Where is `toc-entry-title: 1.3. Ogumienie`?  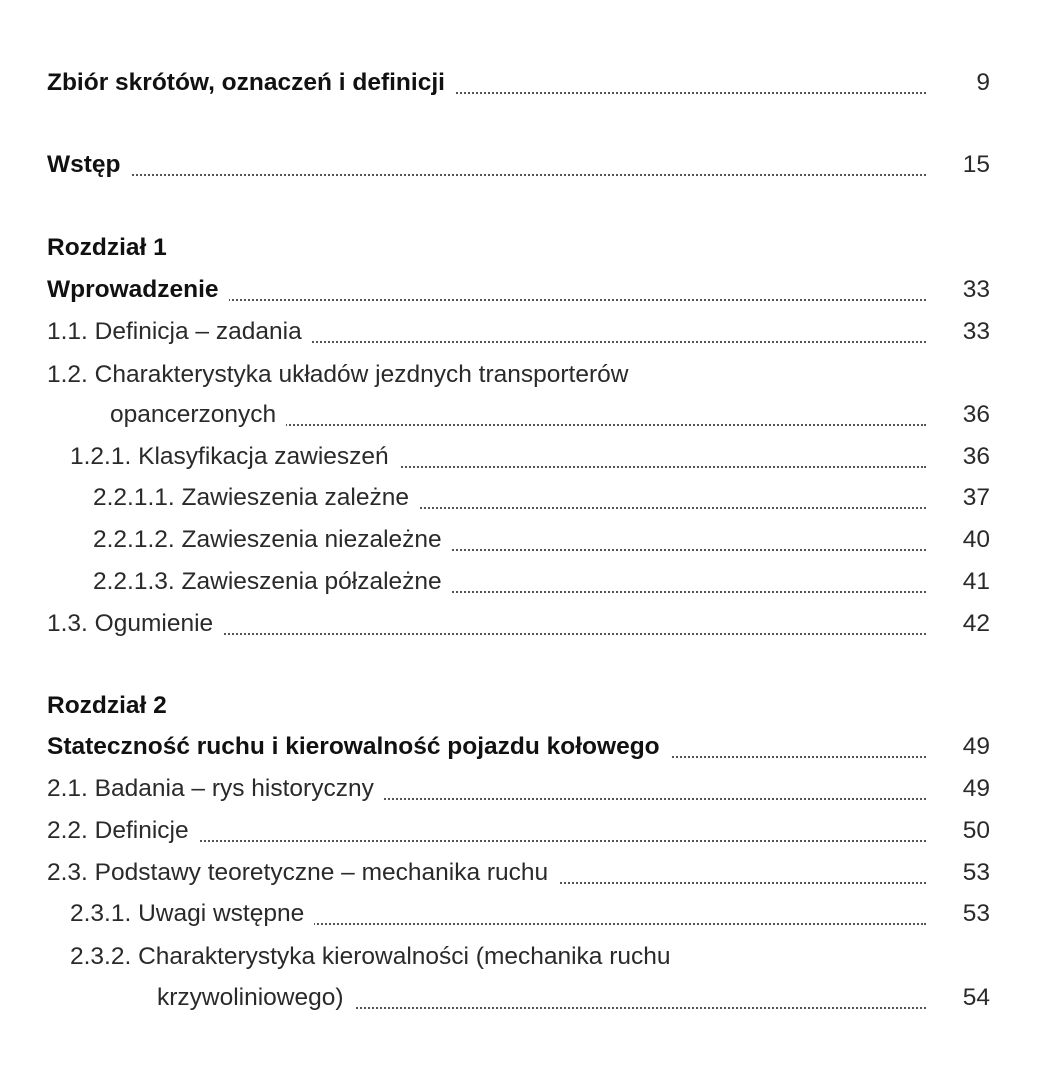 toc-entry-title: 1.3. Ogumienie is located at coordinates (135, 624).